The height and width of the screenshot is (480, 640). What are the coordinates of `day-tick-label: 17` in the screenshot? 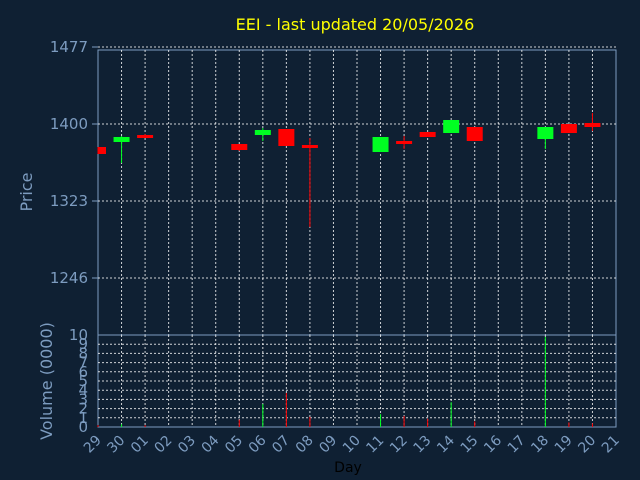 It's located at (517, 445).